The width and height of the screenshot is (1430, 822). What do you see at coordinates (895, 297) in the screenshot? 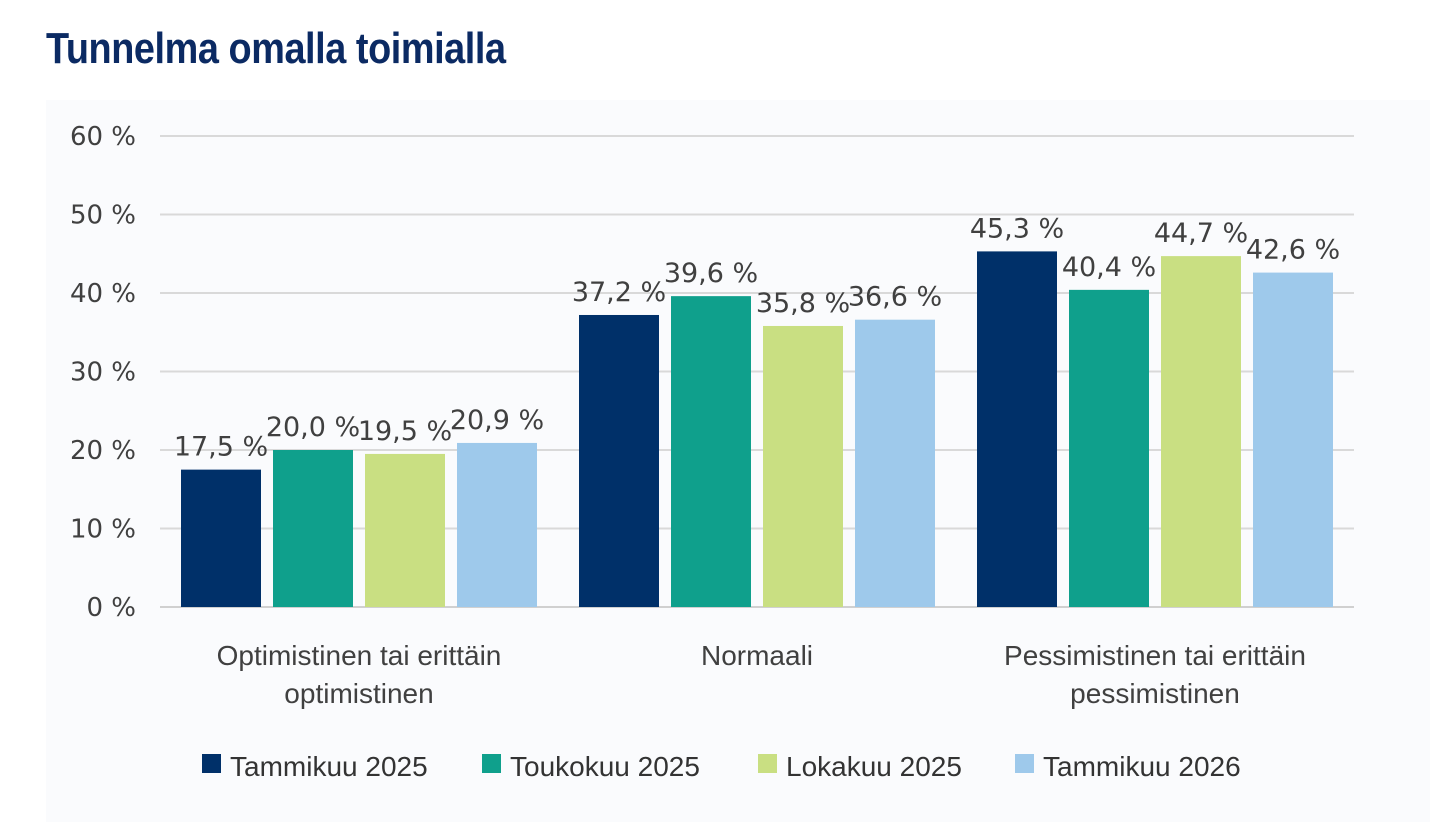
I see `data-label: 36,6 %` at bounding box center [895, 297].